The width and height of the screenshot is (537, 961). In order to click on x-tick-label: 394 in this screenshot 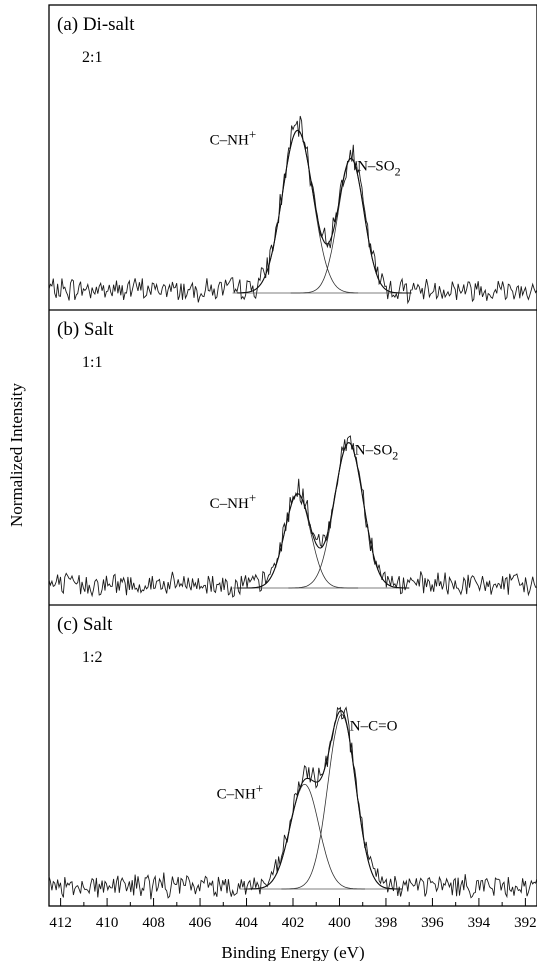, I will do `click(479, 923)`.